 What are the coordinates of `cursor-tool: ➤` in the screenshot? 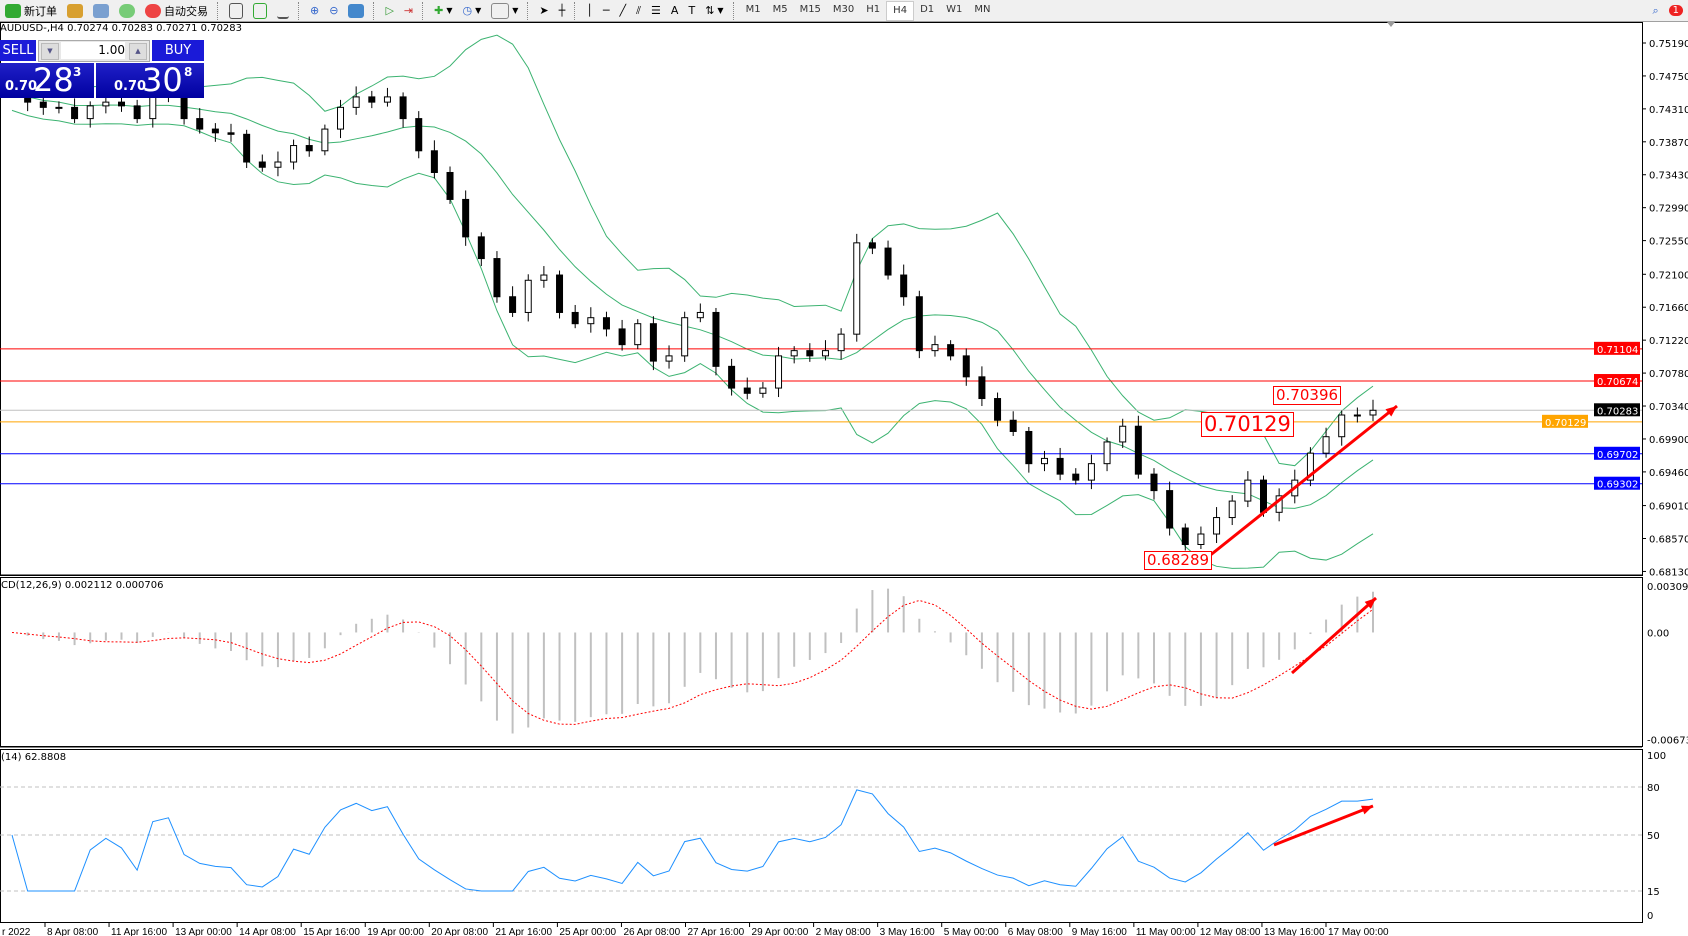 It's located at (543, 11).